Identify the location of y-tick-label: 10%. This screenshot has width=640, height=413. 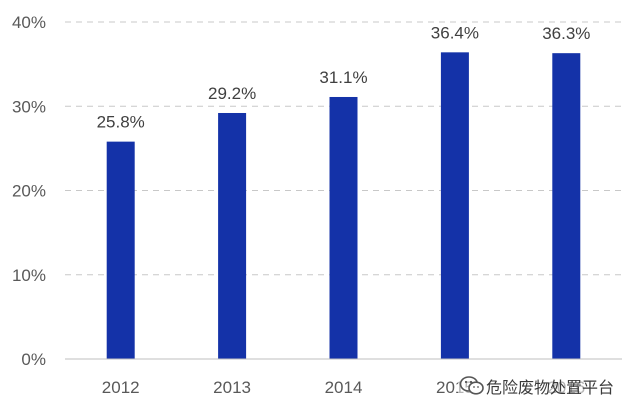
(29, 275).